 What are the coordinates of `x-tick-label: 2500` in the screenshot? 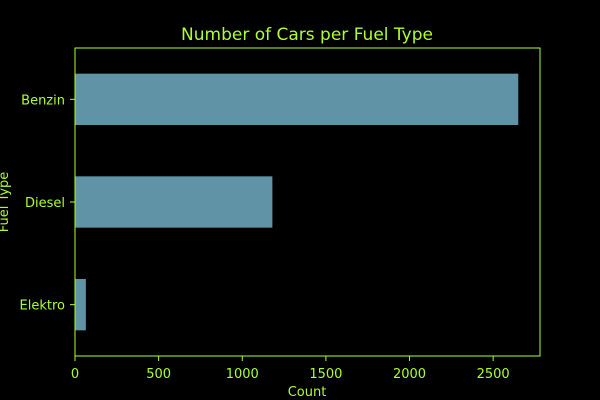 It's located at (493, 374).